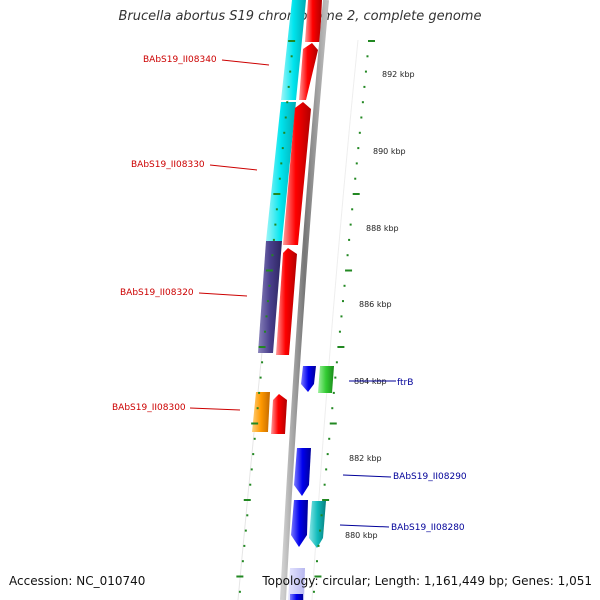 This screenshot has height=600, width=600. I want to click on gene-label-left: BAbS19_II08340, so click(180, 60).